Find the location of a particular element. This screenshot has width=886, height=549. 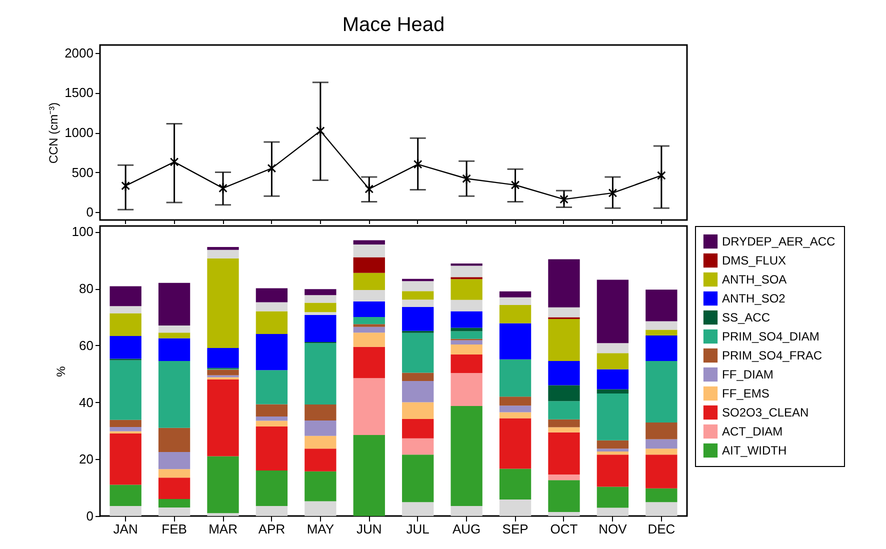

legend-label: SS_ACC is located at coordinates (746, 317).